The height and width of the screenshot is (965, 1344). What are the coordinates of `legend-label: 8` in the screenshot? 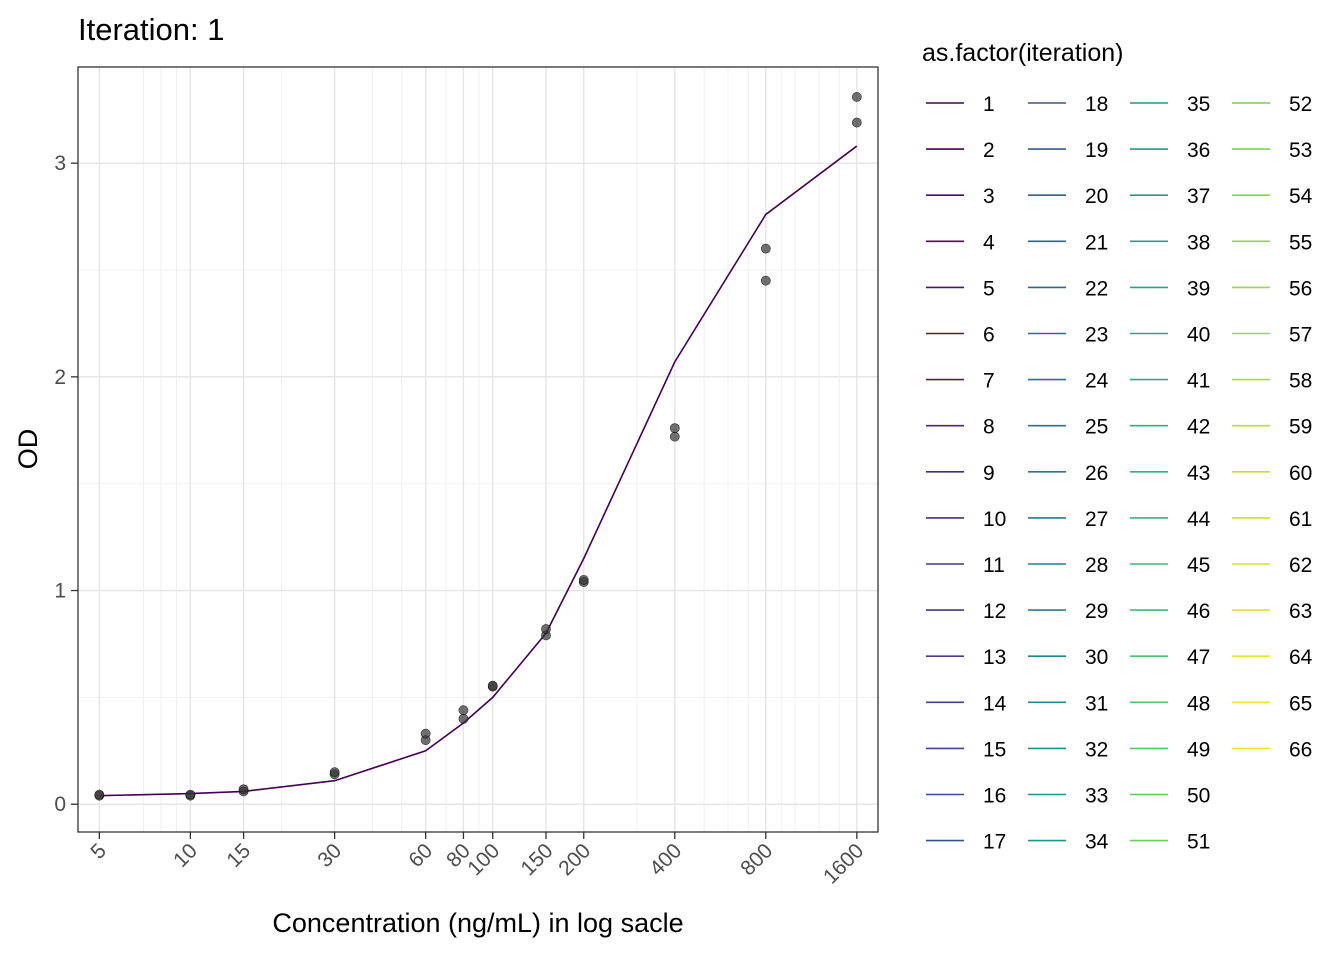 It's located at (989, 427).